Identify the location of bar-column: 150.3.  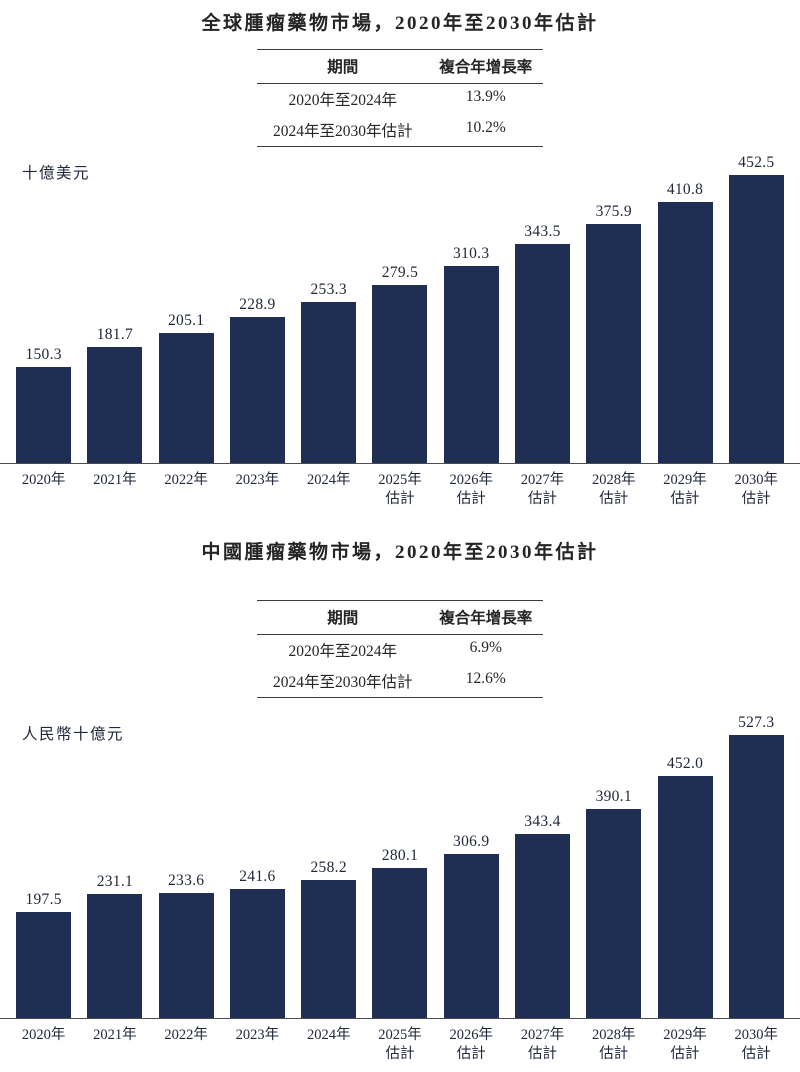
(43, 404).